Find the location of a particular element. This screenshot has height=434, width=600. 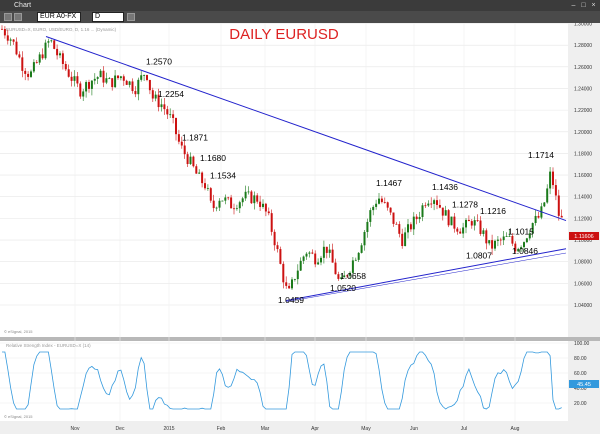

time-tick-label: Nov is located at coordinates (75, 429).